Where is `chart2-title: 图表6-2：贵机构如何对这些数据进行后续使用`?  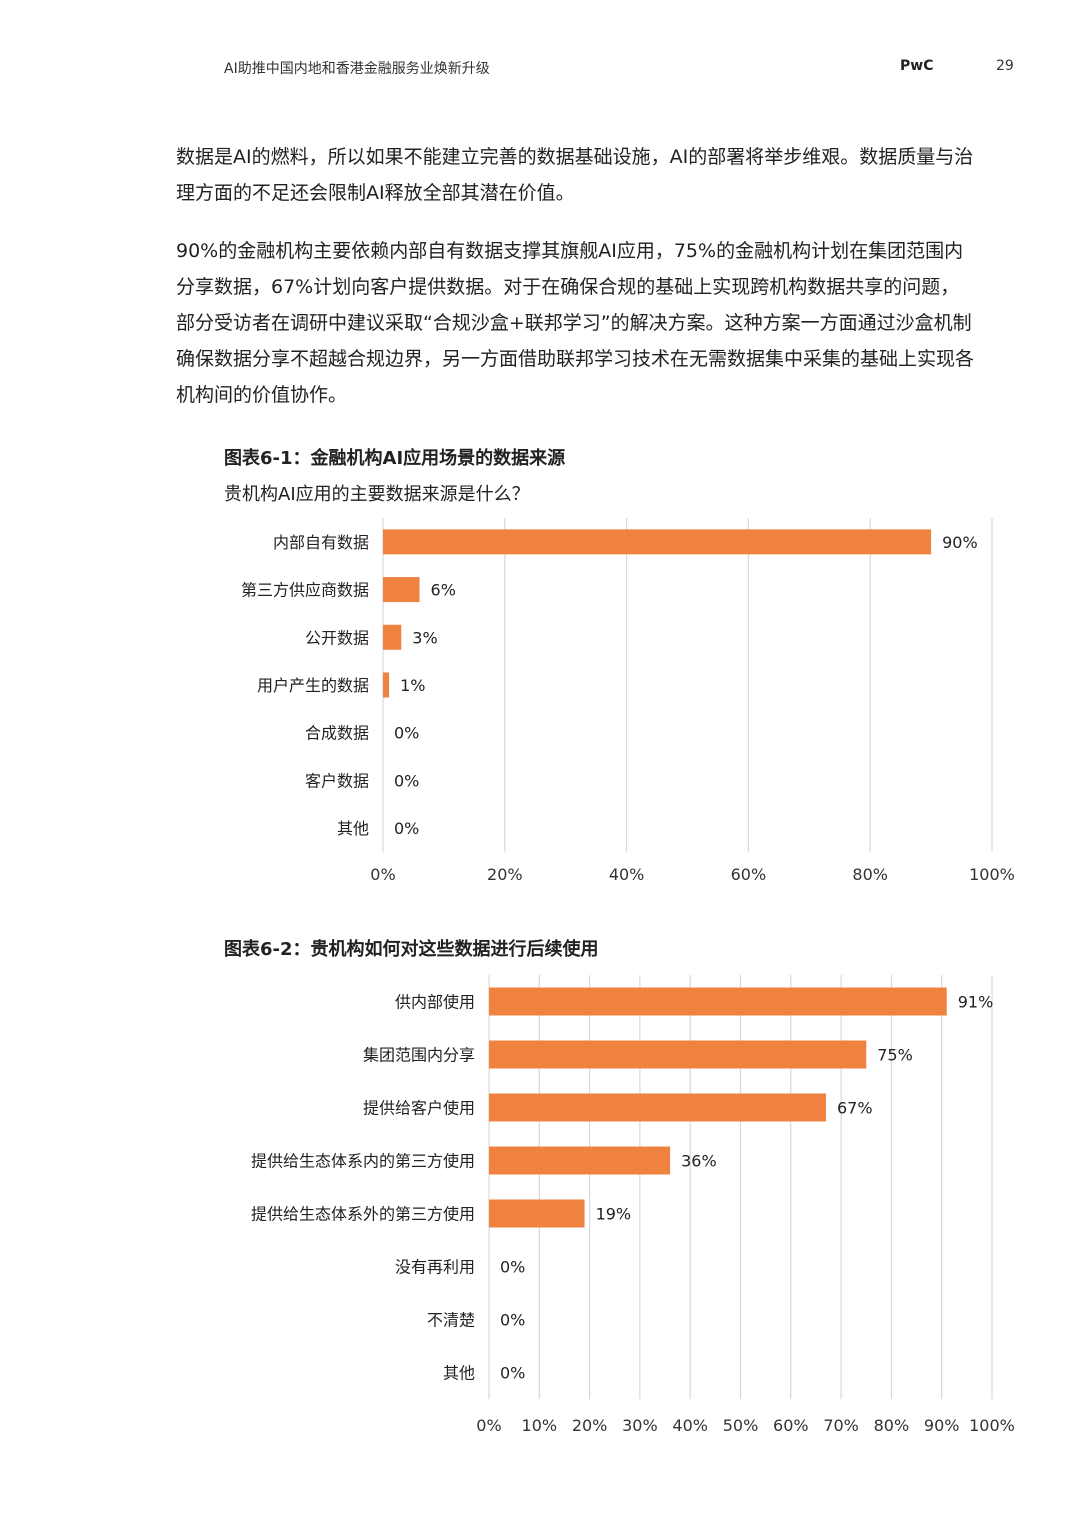
chart2-title: 图表6-2：贵机构如何对这些数据进行后续使用 is located at coordinates (411, 949).